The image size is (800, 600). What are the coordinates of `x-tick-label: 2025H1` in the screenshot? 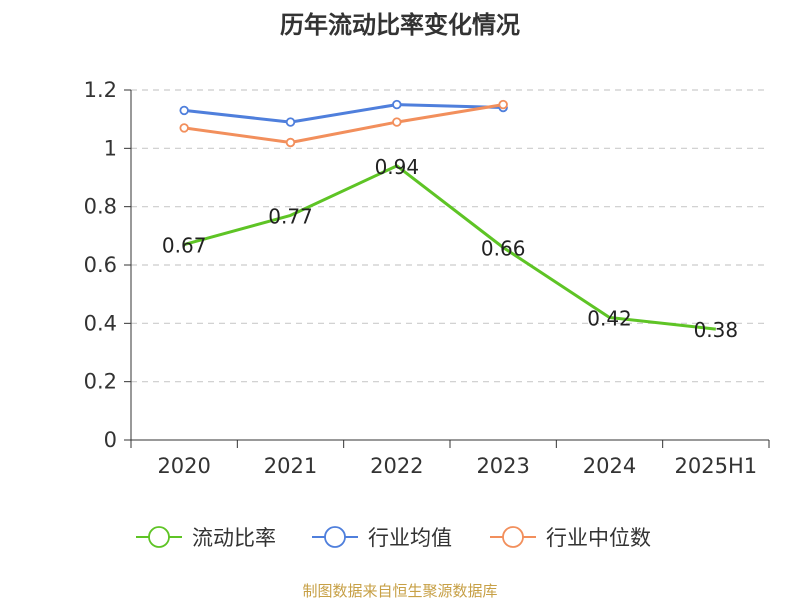 It's located at (716, 466).